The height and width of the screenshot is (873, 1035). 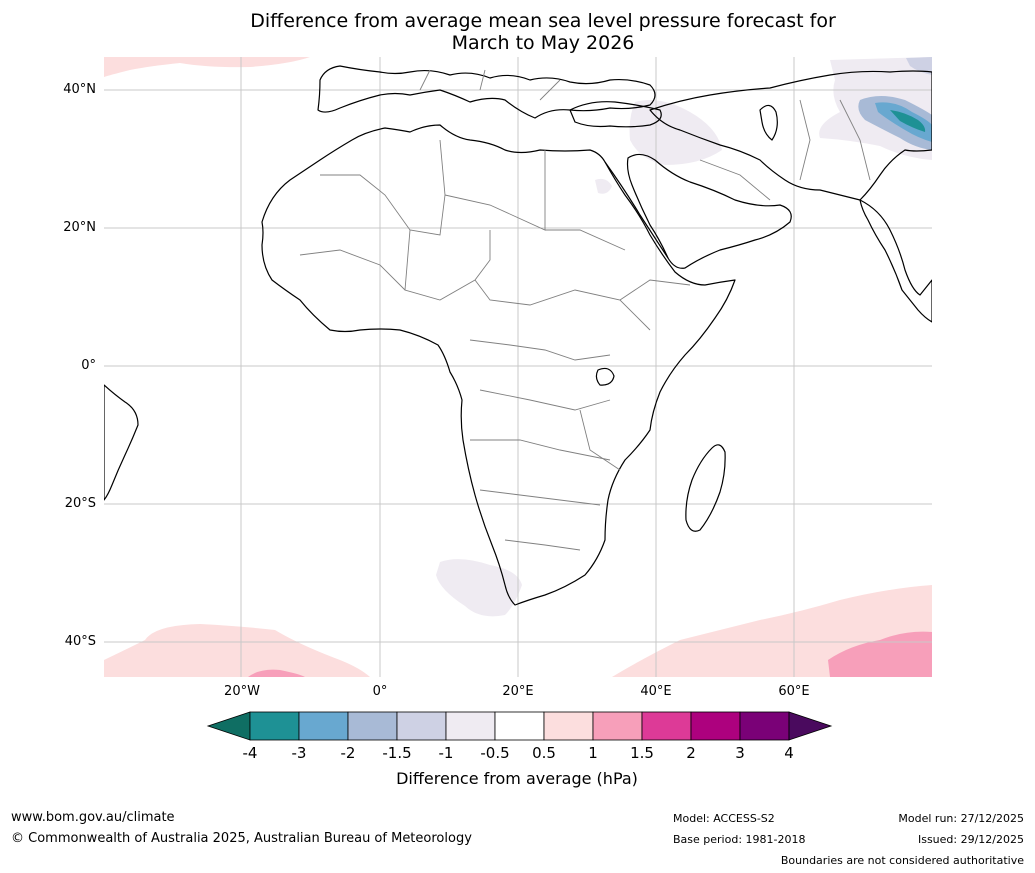 I want to click on anomaly-magenta-south-indian, so click(x=880, y=654).